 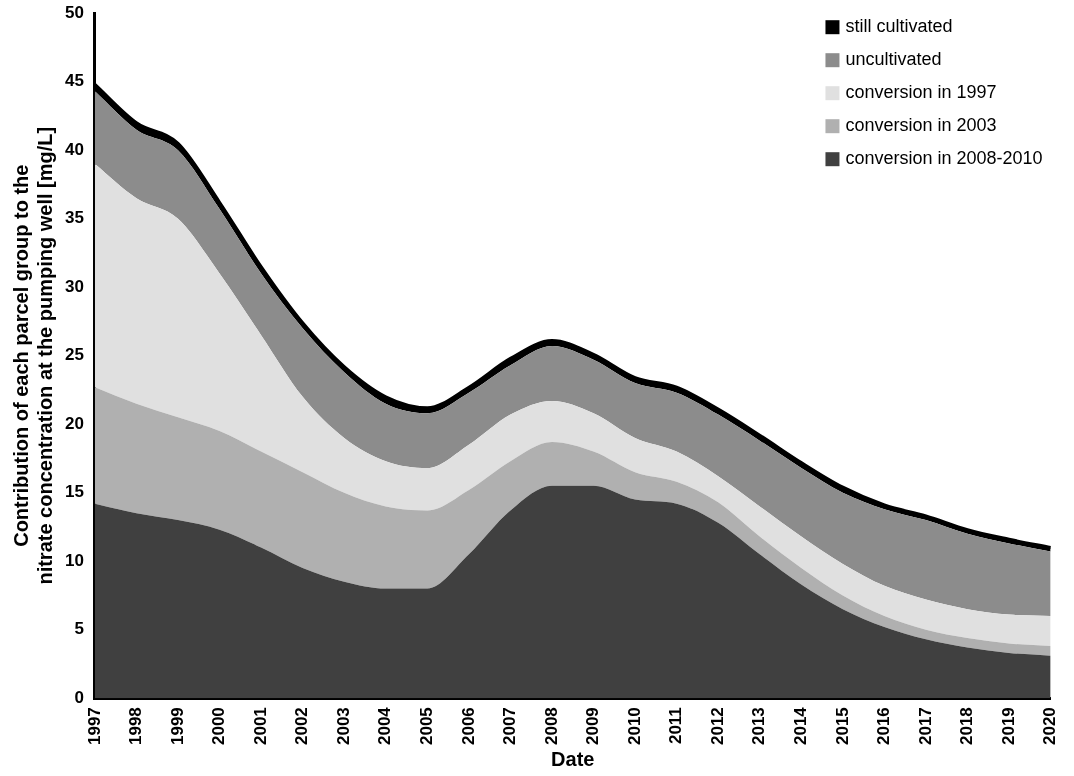 I want to click on legend-label: conversion in 1997, so click(x=921, y=92).